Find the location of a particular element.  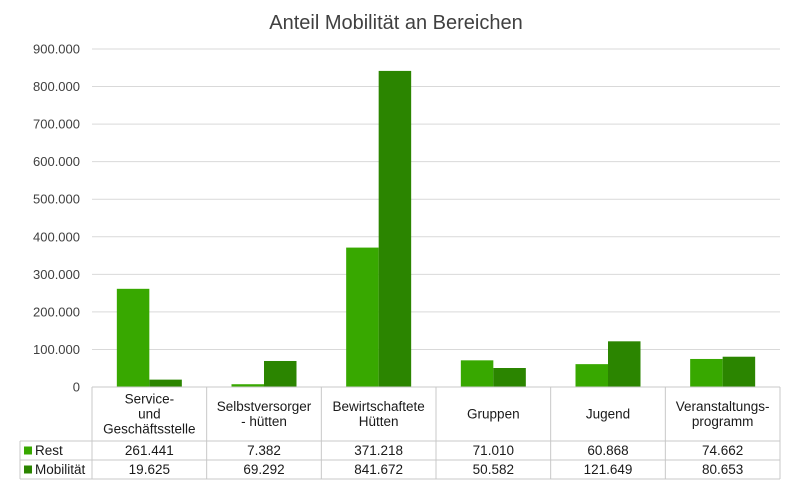

data-value: 80.653 is located at coordinates (722, 469).